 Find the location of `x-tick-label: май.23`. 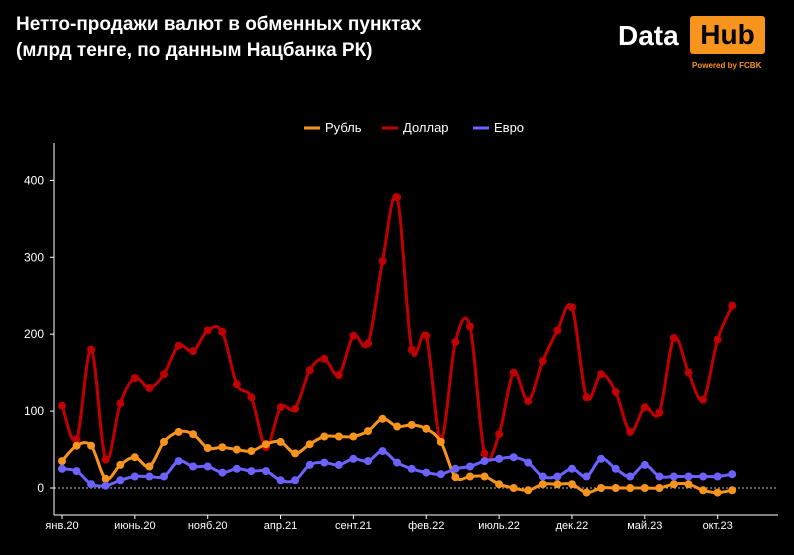

x-tick-label: май.23 is located at coordinates (644, 526).